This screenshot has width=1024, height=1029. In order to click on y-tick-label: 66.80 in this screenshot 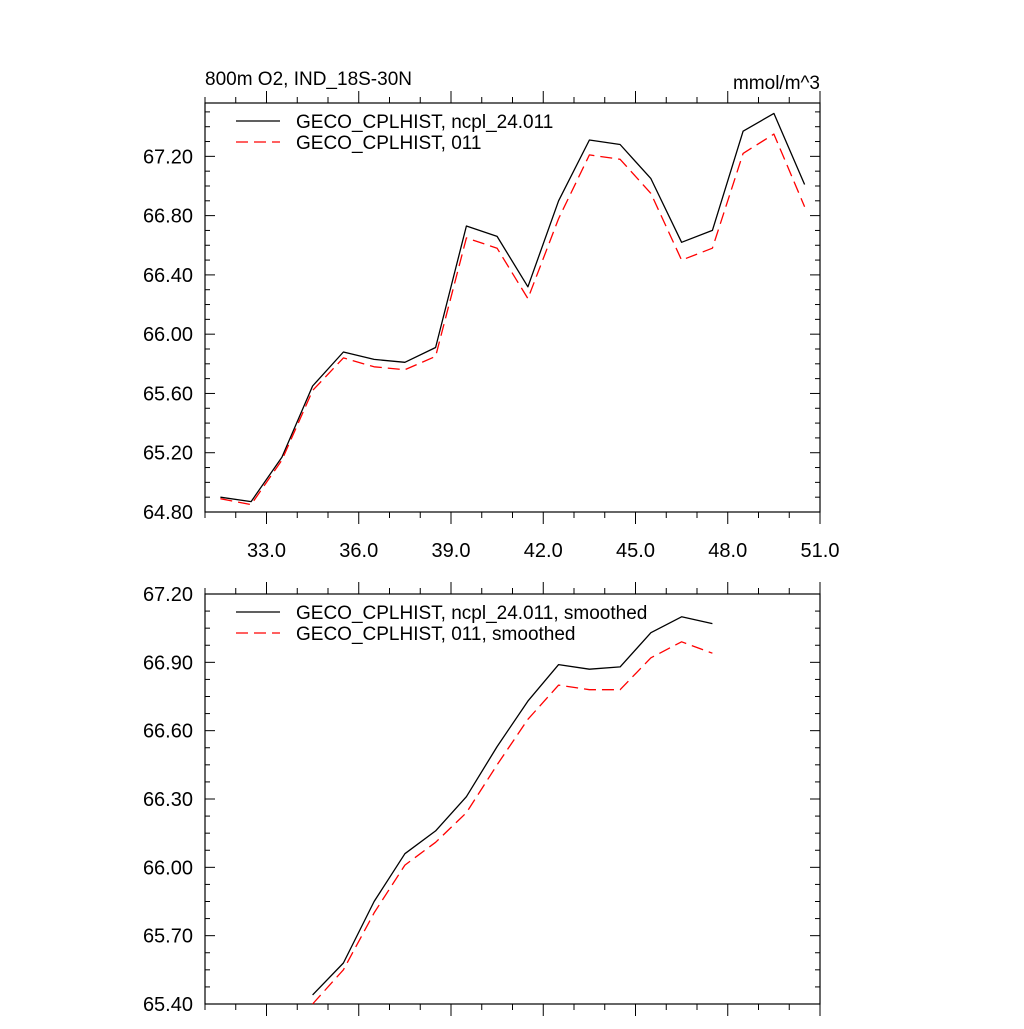, I will do `click(168, 217)`.